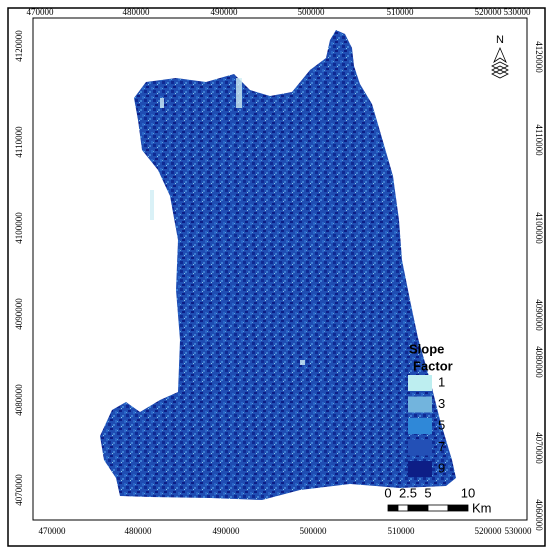  I want to click on legend-label: 1, so click(441, 381).